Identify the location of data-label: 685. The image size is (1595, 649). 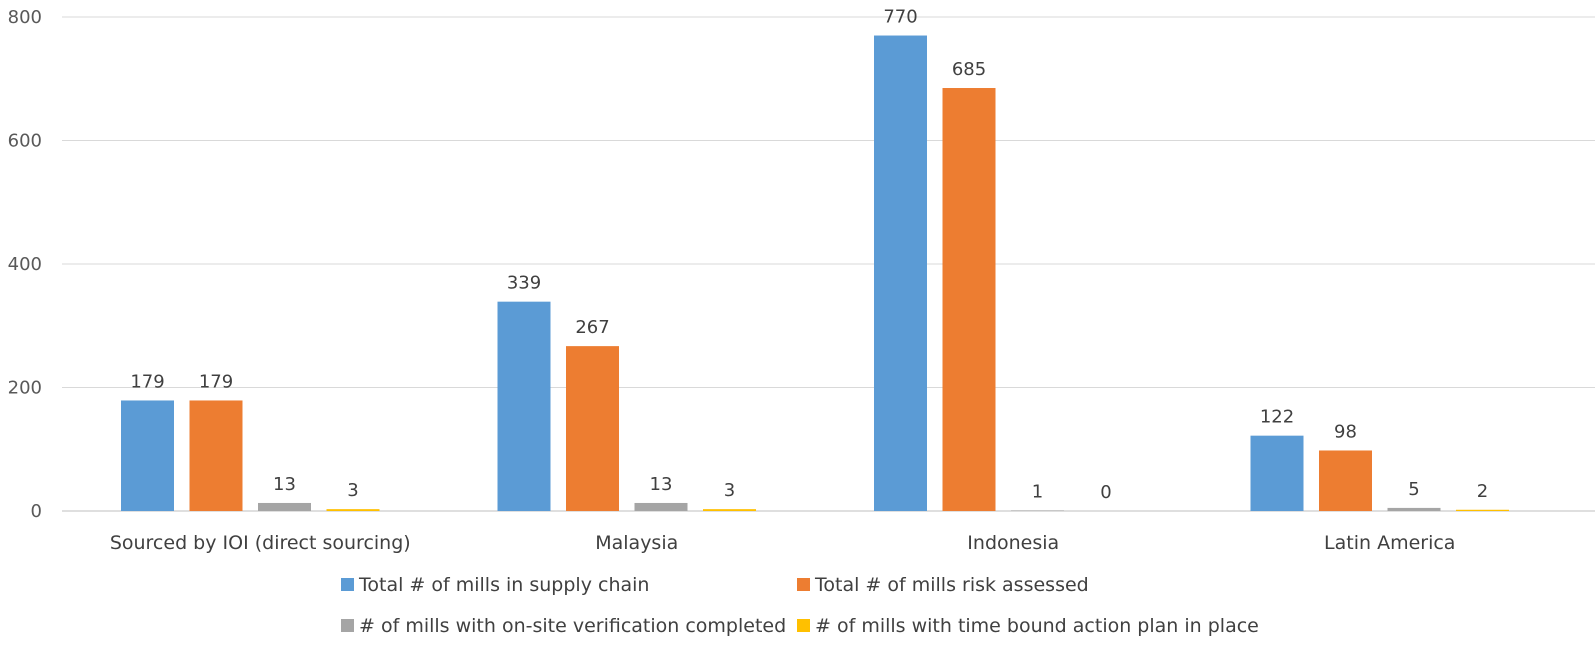
(969, 69).